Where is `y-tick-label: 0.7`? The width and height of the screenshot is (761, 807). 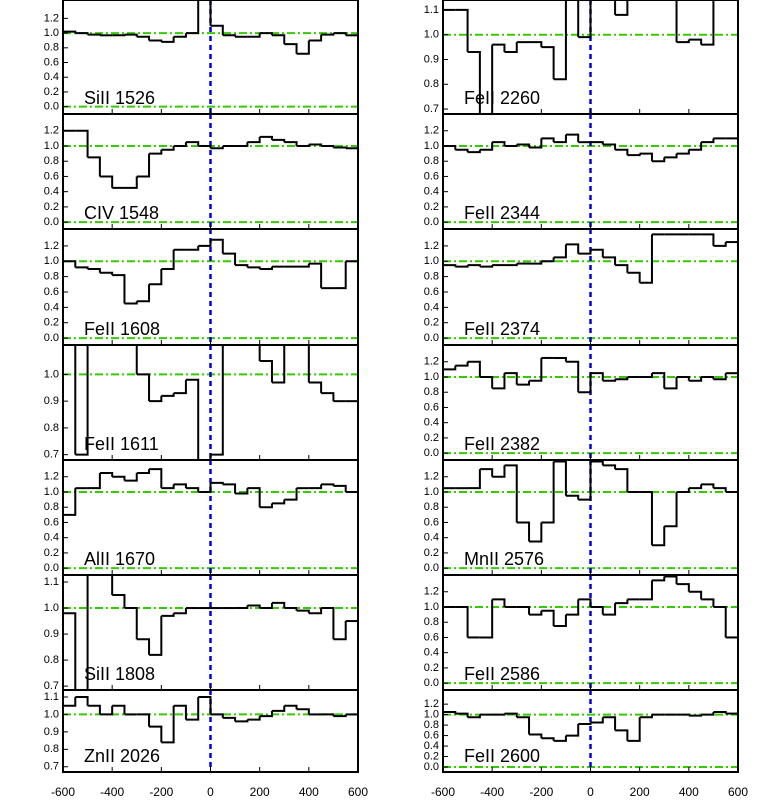 y-tick-label: 0.7 is located at coordinates (51, 686).